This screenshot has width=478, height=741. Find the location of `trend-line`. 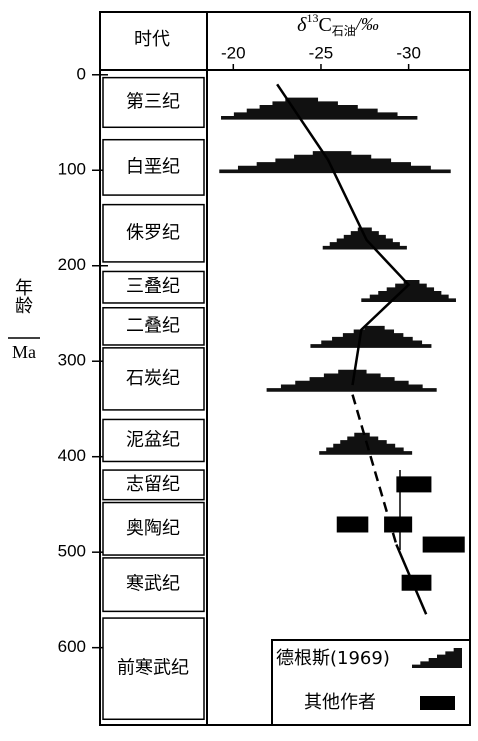

trend-line is located at coordinates (343, 234).